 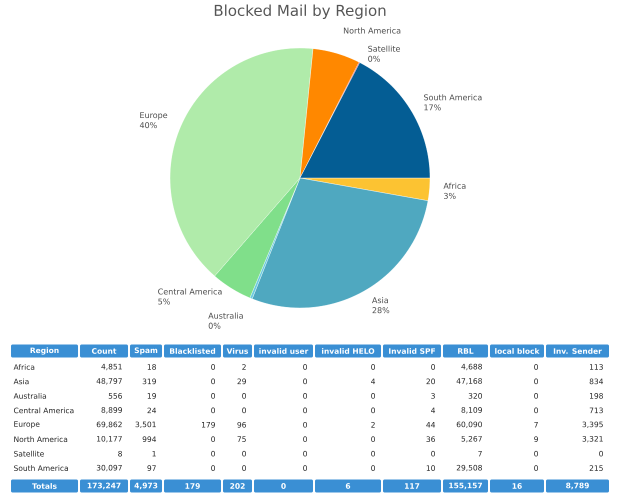 What do you see at coordinates (381, 310) in the screenshot?
I see `data-label: 28%` at bounding box center [381, 310].